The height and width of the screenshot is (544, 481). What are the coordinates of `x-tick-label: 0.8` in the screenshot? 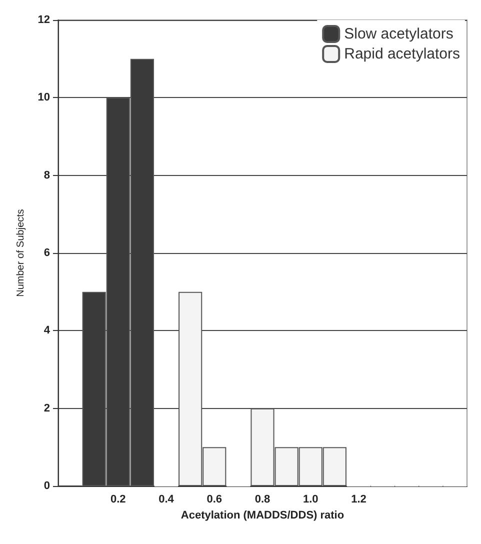 It's located at (262, 500).